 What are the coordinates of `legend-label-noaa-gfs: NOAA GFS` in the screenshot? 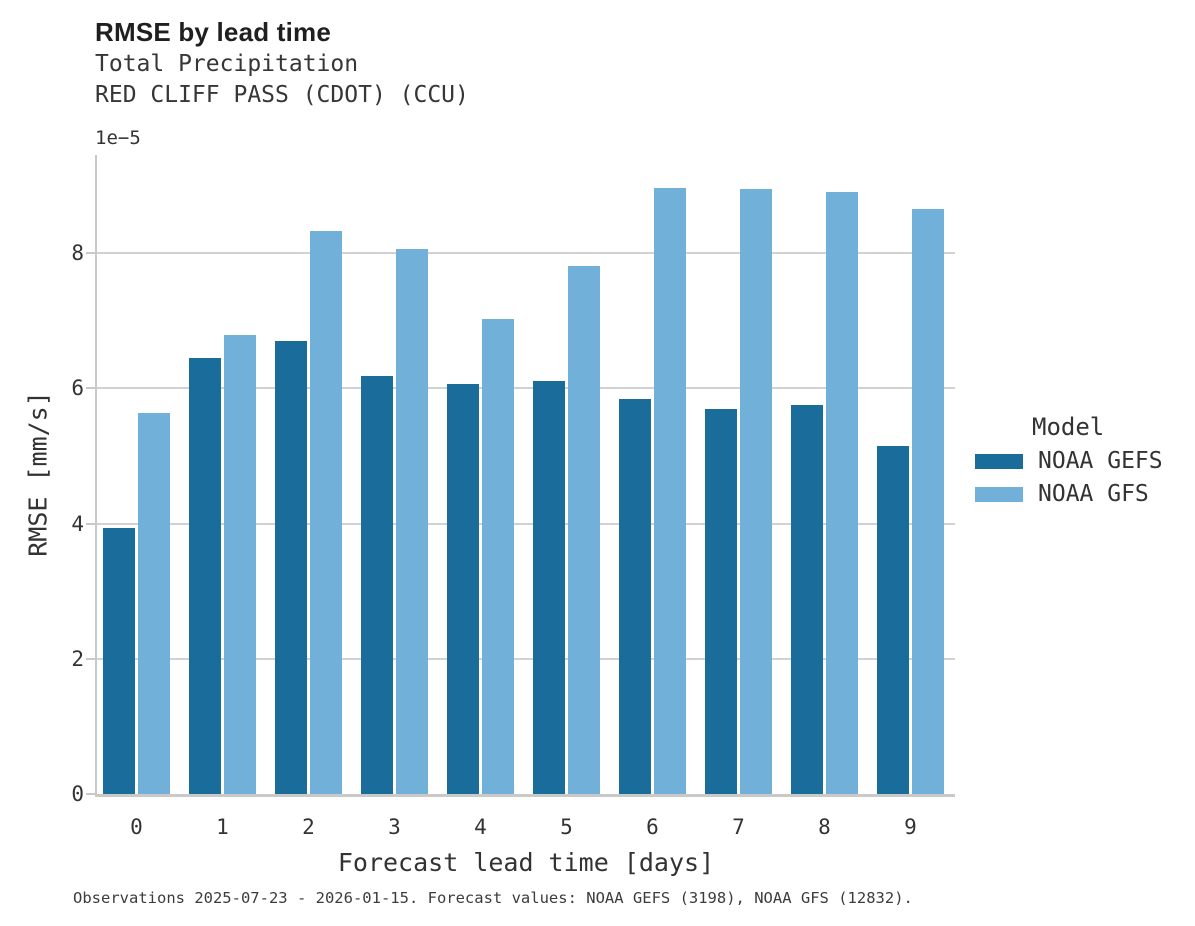 It's located at (1093, 494).